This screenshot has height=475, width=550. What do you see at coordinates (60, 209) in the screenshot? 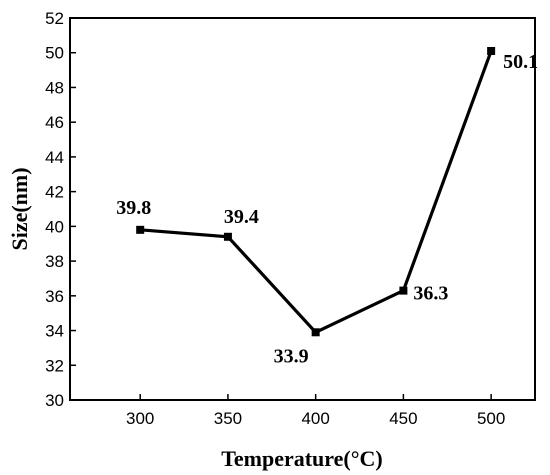
I see `y-axis: 30 32 34 36 38 40 42 44 46 48 50 52` at bounding box center [60, 209].